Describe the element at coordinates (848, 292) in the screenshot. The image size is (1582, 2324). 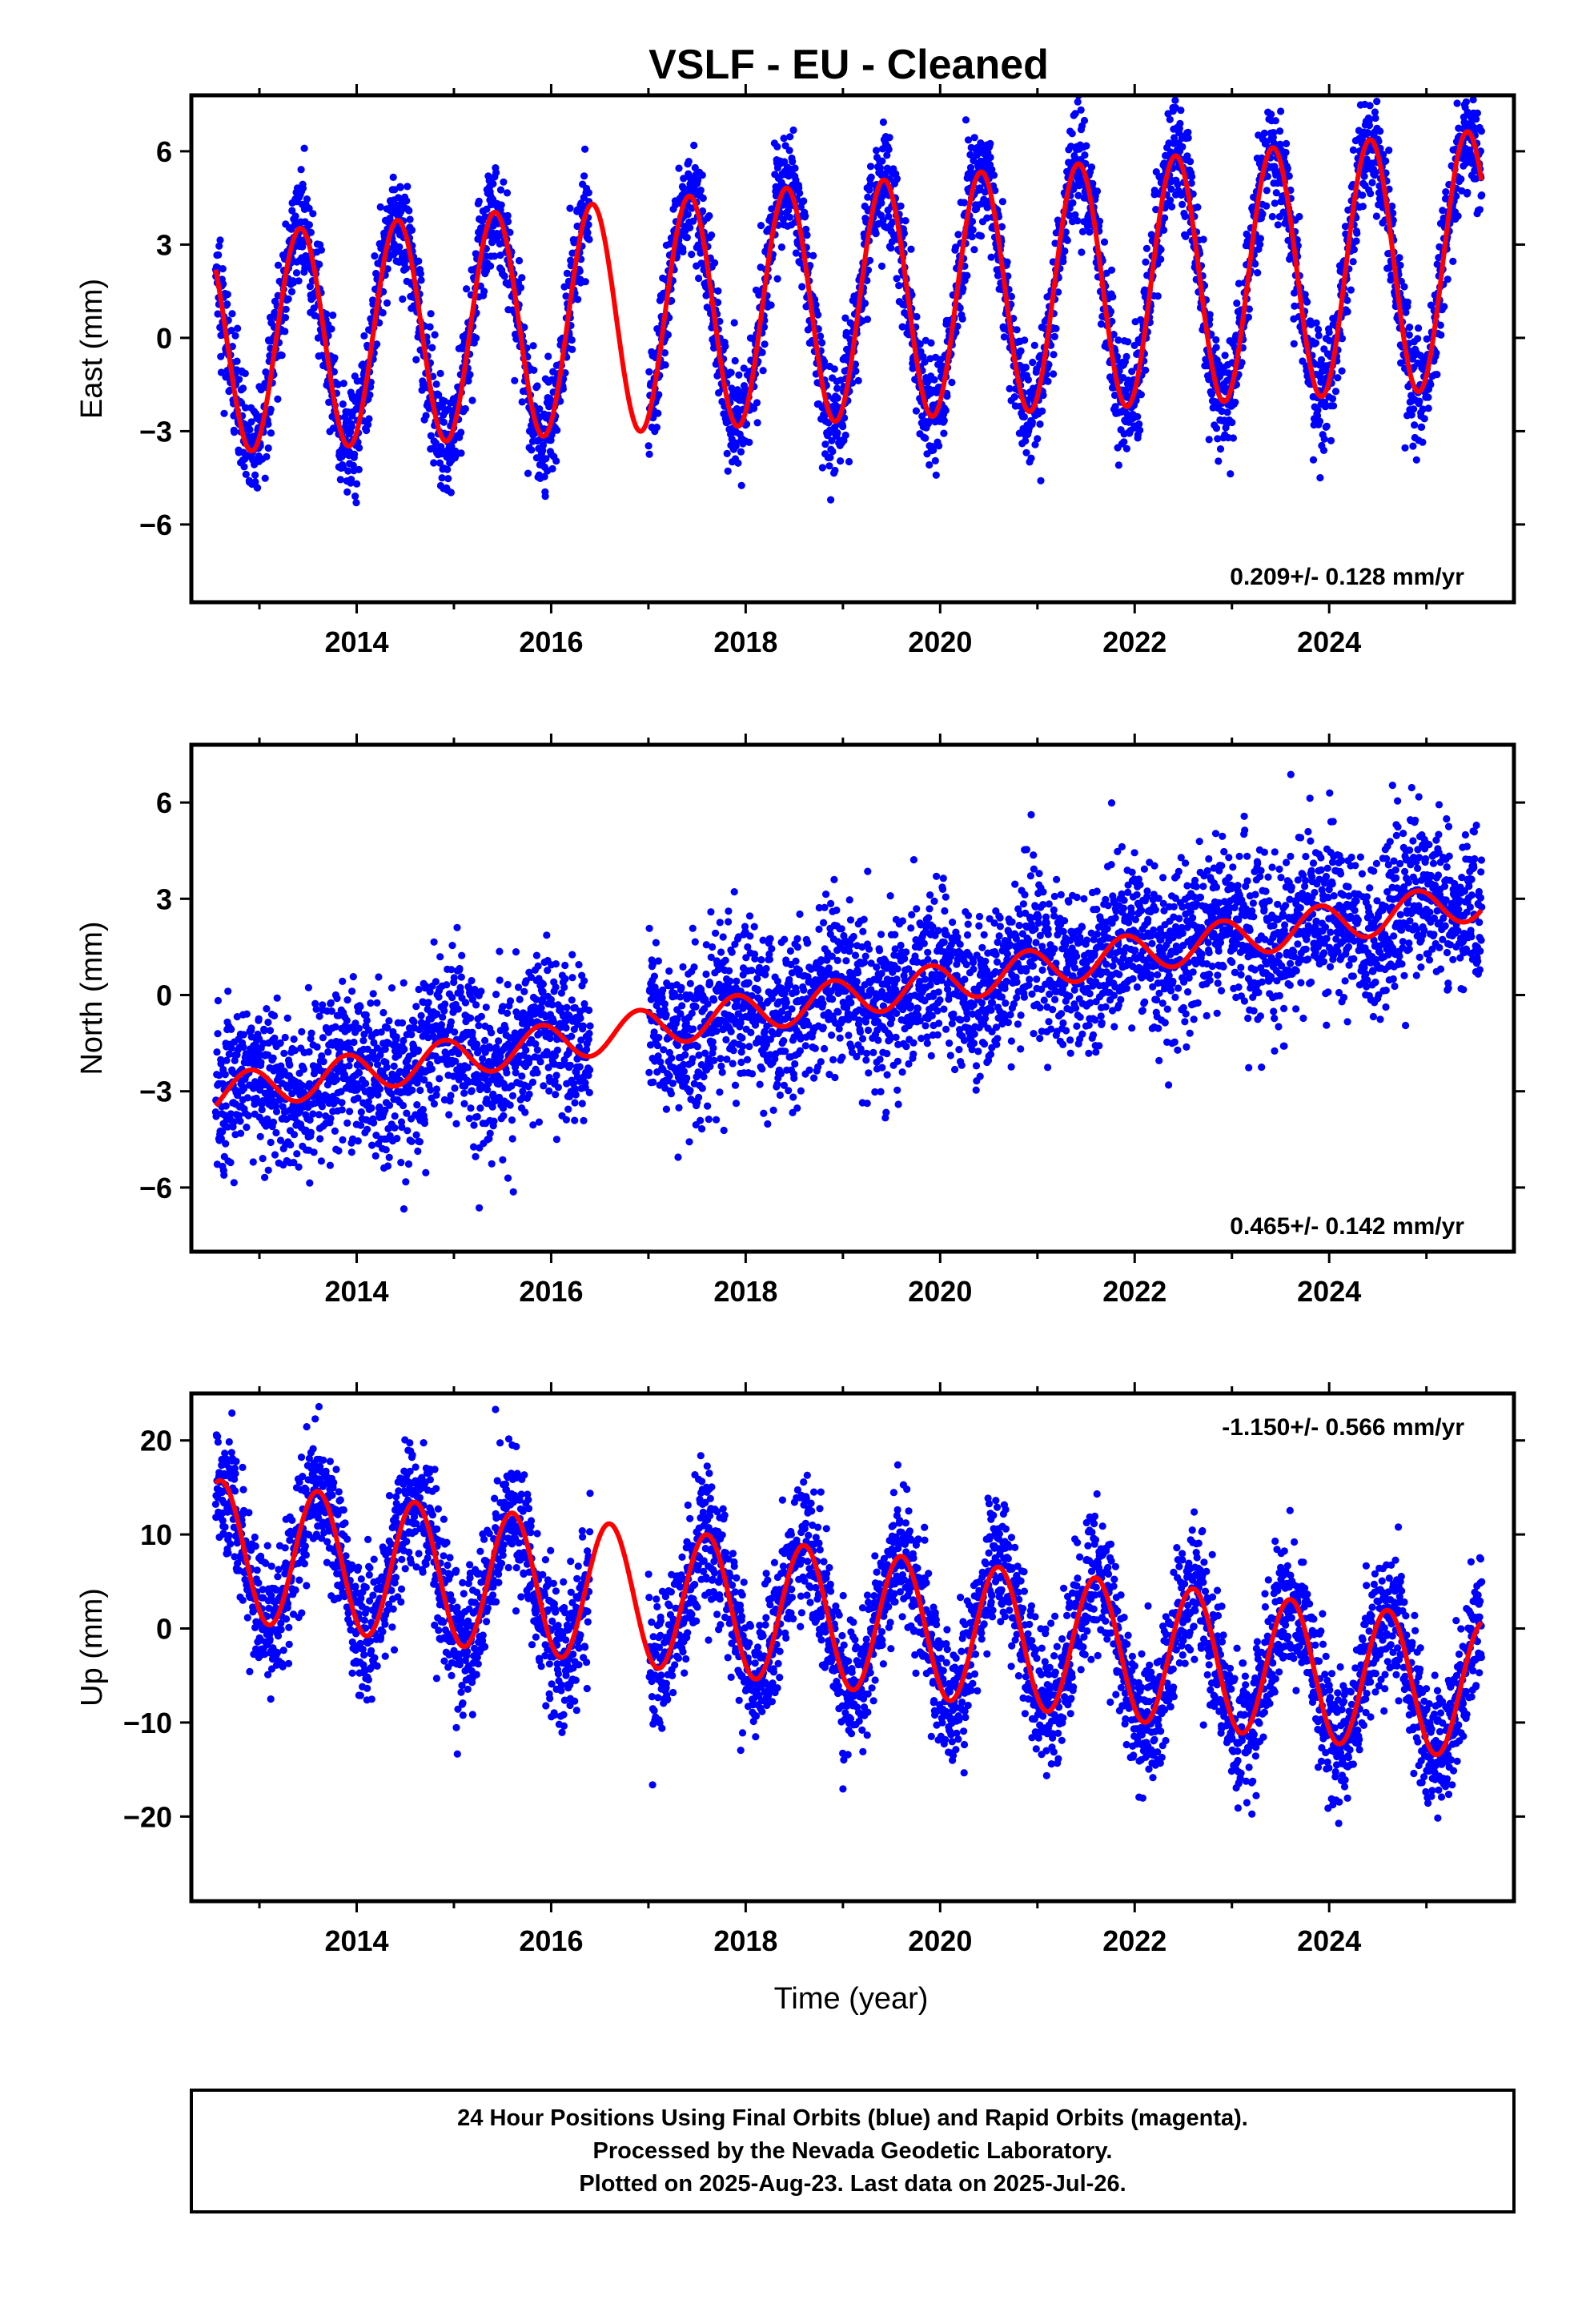
I see `data-points` at that location.